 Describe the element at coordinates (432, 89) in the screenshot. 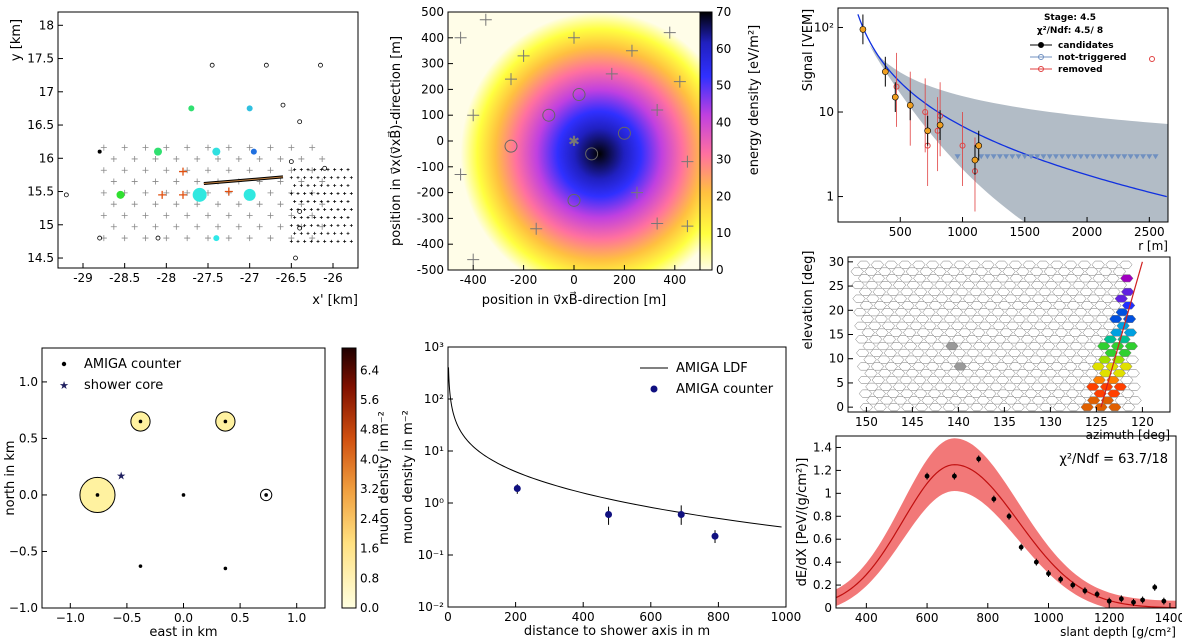

I see `radio-ytick-label: 200` at that location.